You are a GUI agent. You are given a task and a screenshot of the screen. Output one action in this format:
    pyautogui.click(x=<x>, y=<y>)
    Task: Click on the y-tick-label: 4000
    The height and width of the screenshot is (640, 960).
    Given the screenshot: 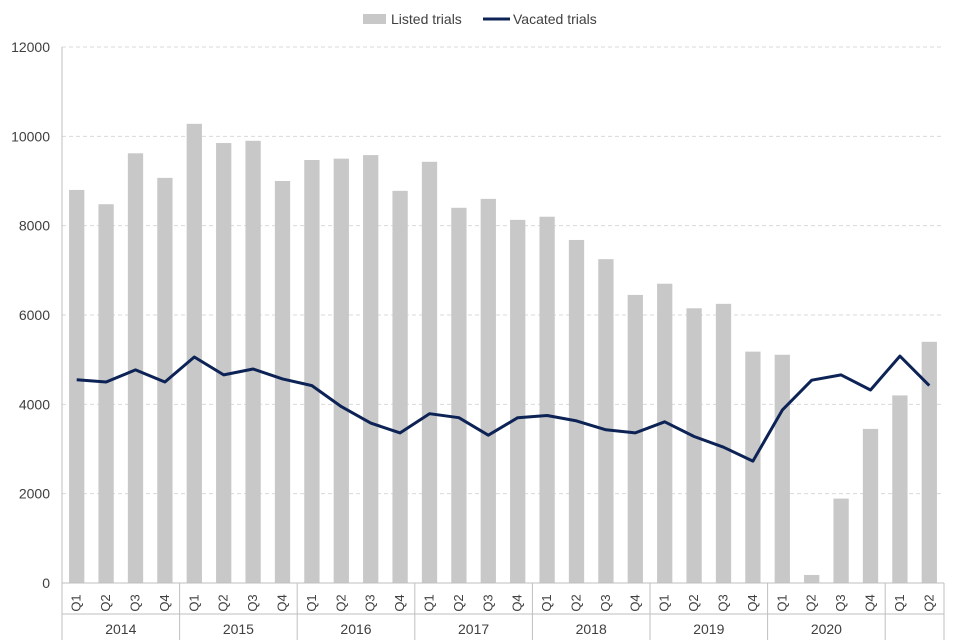 What is the action you would take?
    pyautogui.click(x=34, y=404)
    